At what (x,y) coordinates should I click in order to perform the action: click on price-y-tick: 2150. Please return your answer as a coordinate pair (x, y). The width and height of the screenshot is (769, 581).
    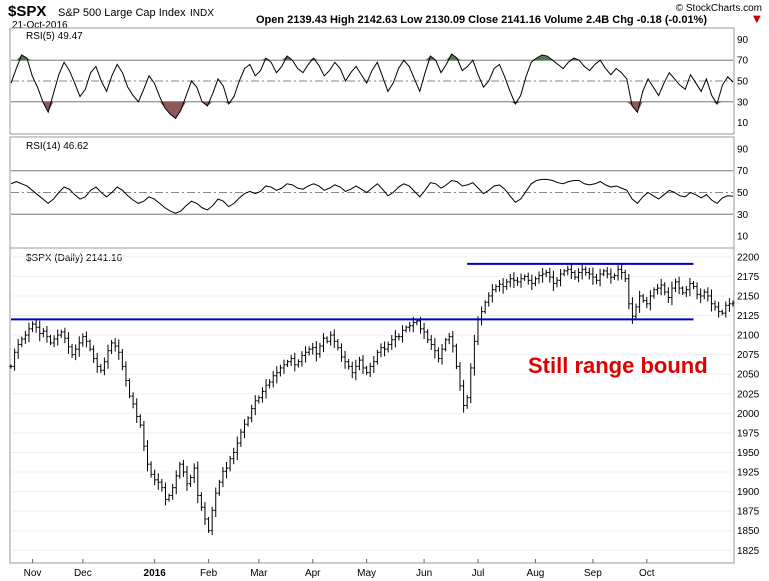
    Looking at the image, I should click on (748, 296).